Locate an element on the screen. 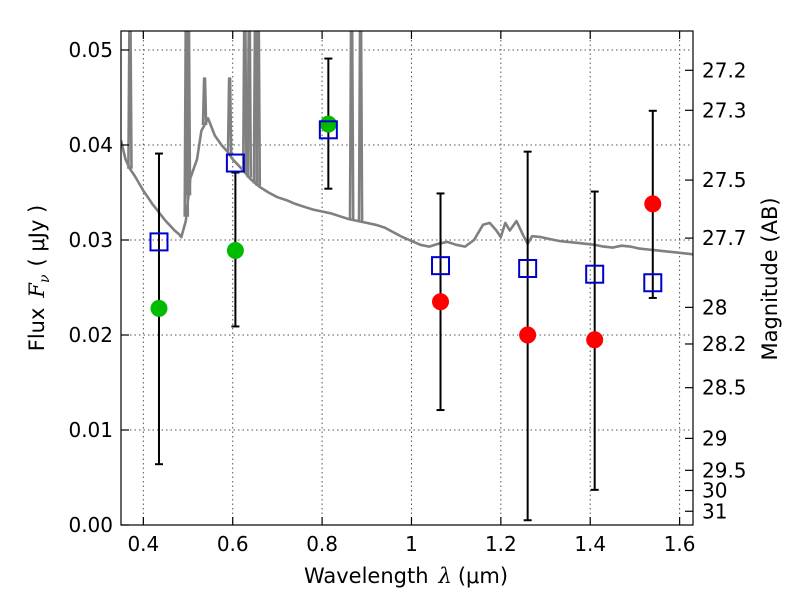 The width and height of the screenshot is (800, 600). mag-tick-label: 29.5 is located at coordinates (724, 470).